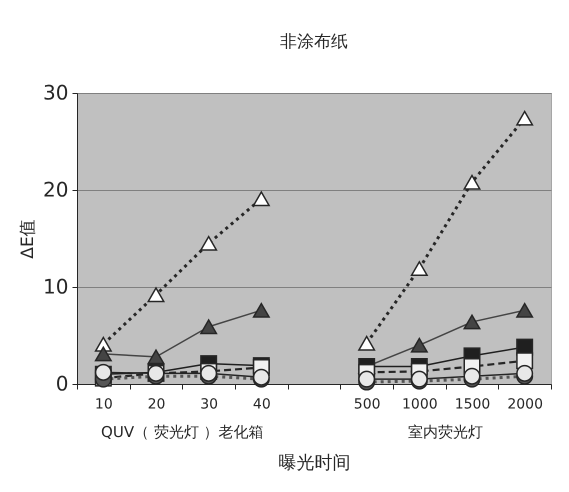 Image resolution: width=569 pixels, height=492 pixels. Describe the element at coordinates (182, 432) in the screenshot. I see `text: QUV（ 荧光灯 ）老化箱` at that location.